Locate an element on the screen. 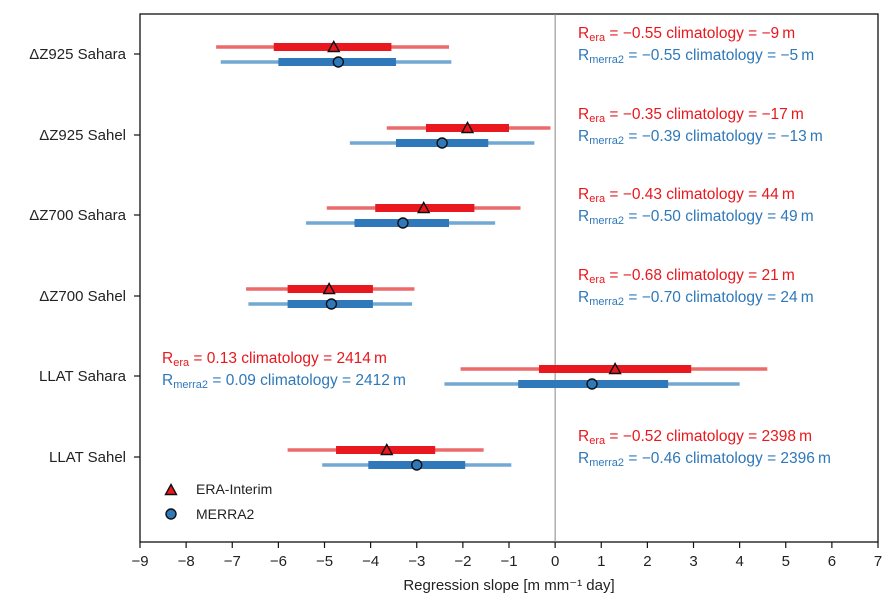  x-tick-label: −6 is located at coordinates (278, 561).